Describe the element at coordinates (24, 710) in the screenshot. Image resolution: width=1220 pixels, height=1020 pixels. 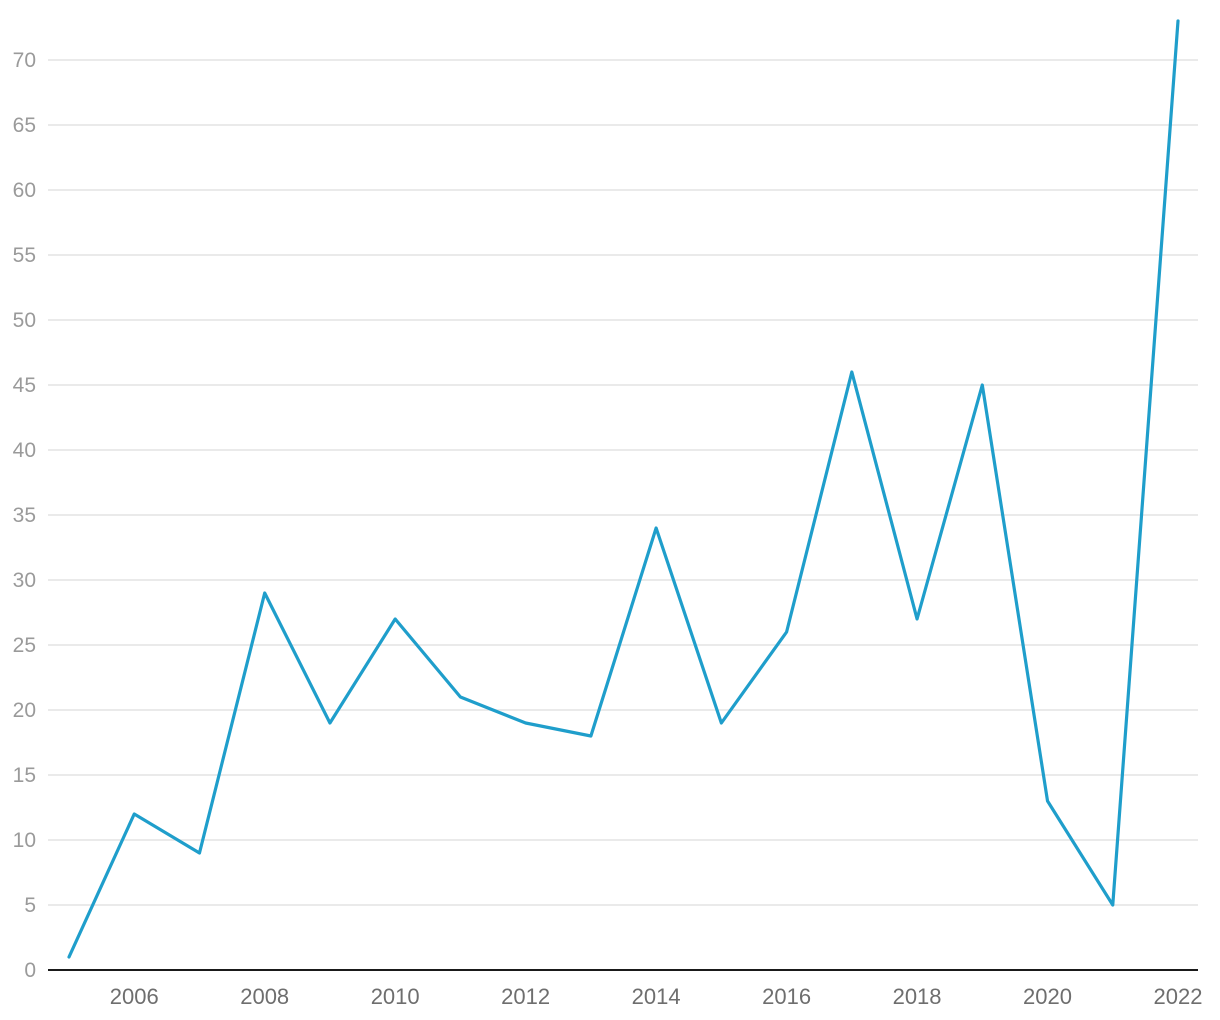
I see `y-tick-label-20: 20` at that location.